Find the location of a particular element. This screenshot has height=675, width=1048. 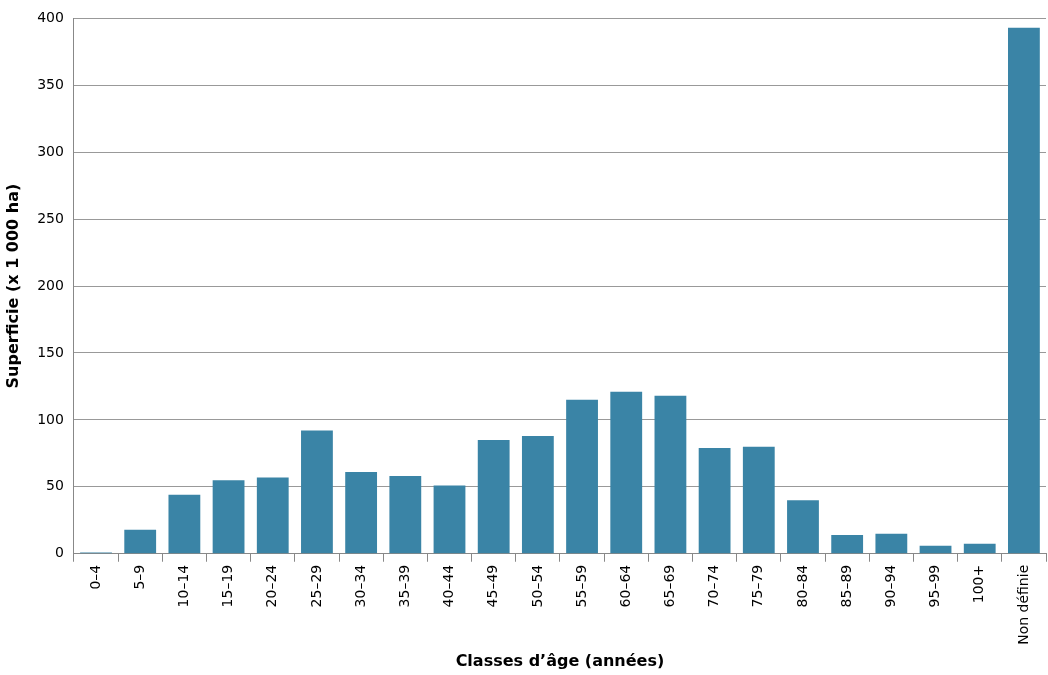

x-tick-label: 65–69 is located at coordinates (669, 586).